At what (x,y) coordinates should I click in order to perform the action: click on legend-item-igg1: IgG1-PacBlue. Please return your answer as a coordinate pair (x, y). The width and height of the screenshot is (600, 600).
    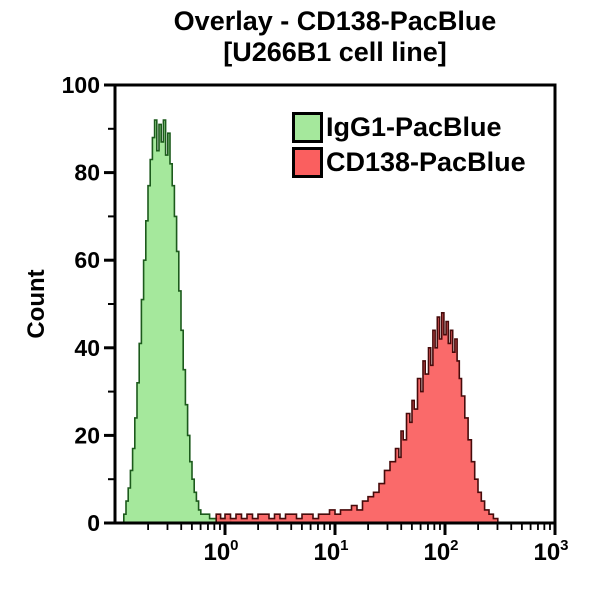
    Looking at the image, I should click on (409, 127).